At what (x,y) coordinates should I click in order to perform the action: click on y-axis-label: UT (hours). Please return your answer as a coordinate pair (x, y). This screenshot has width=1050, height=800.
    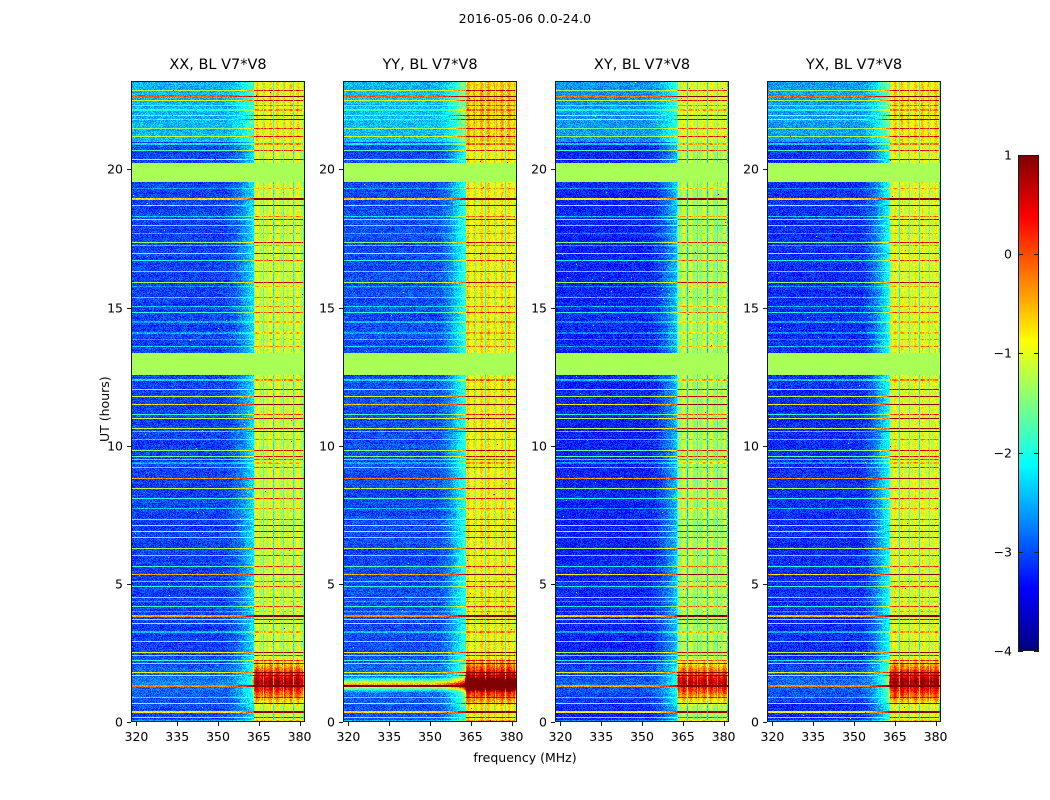
    Looking at the image, I should click on (104, 408).